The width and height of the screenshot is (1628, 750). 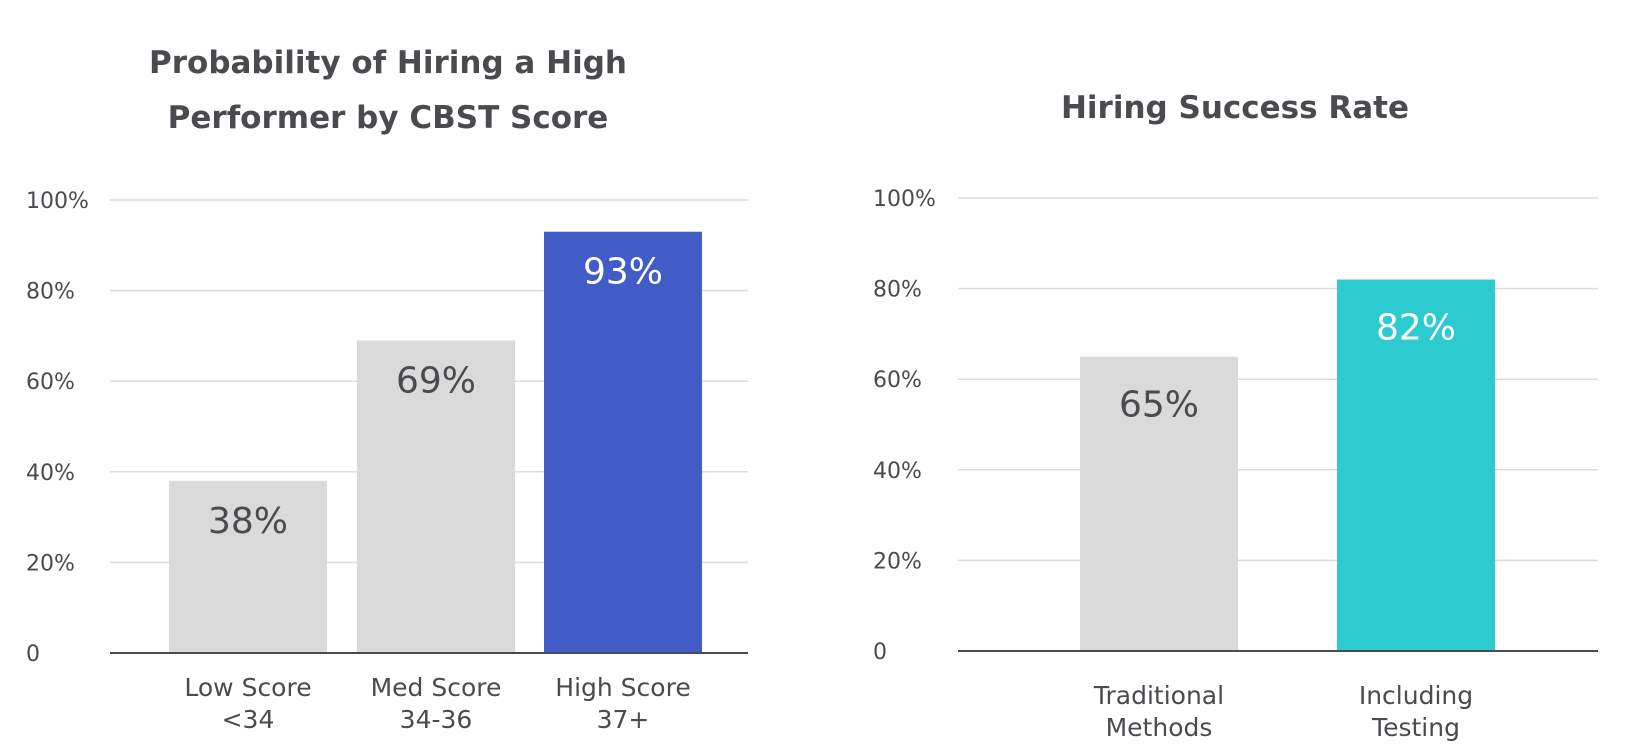 What do you see at coordinates (436, 687) in the screenshot?
I see `x-category-label: Med Score` at bounding box center [436, 687].